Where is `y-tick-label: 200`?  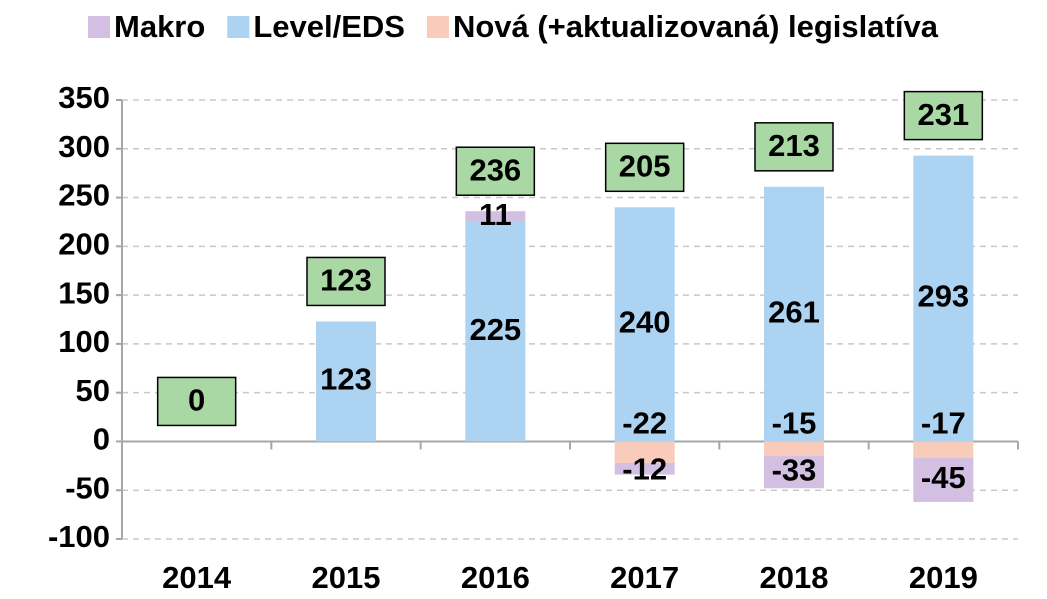
y-tick-label: 200 is located at coordinates (84, 244).